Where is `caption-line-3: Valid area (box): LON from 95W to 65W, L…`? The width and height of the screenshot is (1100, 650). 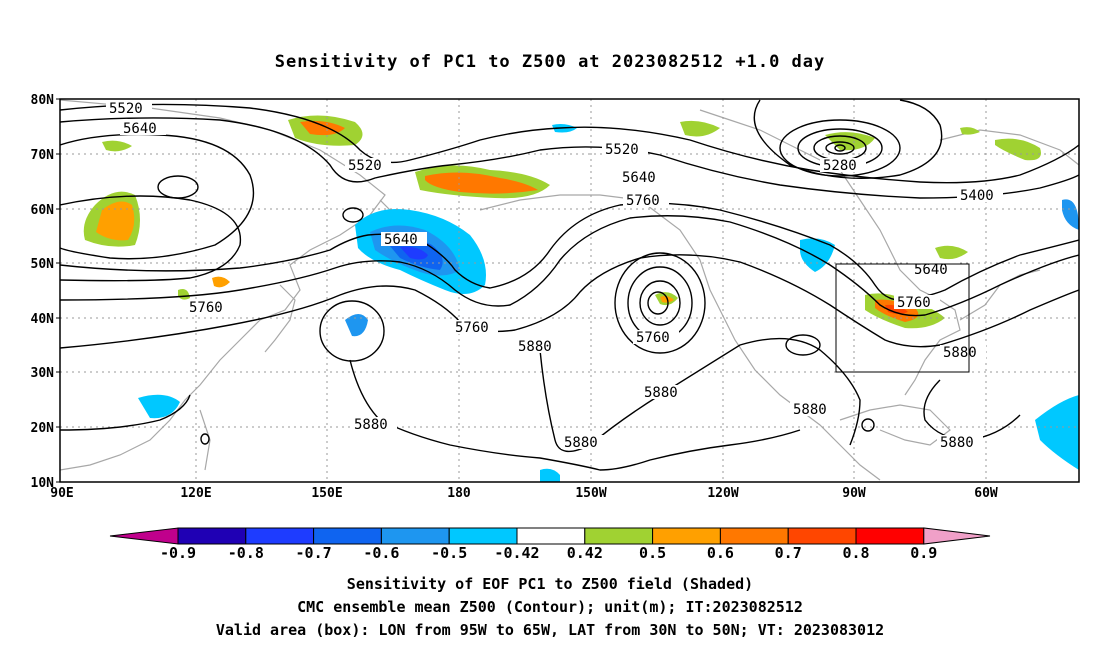 caption-line-3: Valid area (box): LON from 95W to 65W, L… is located at coordinates (550, 630).